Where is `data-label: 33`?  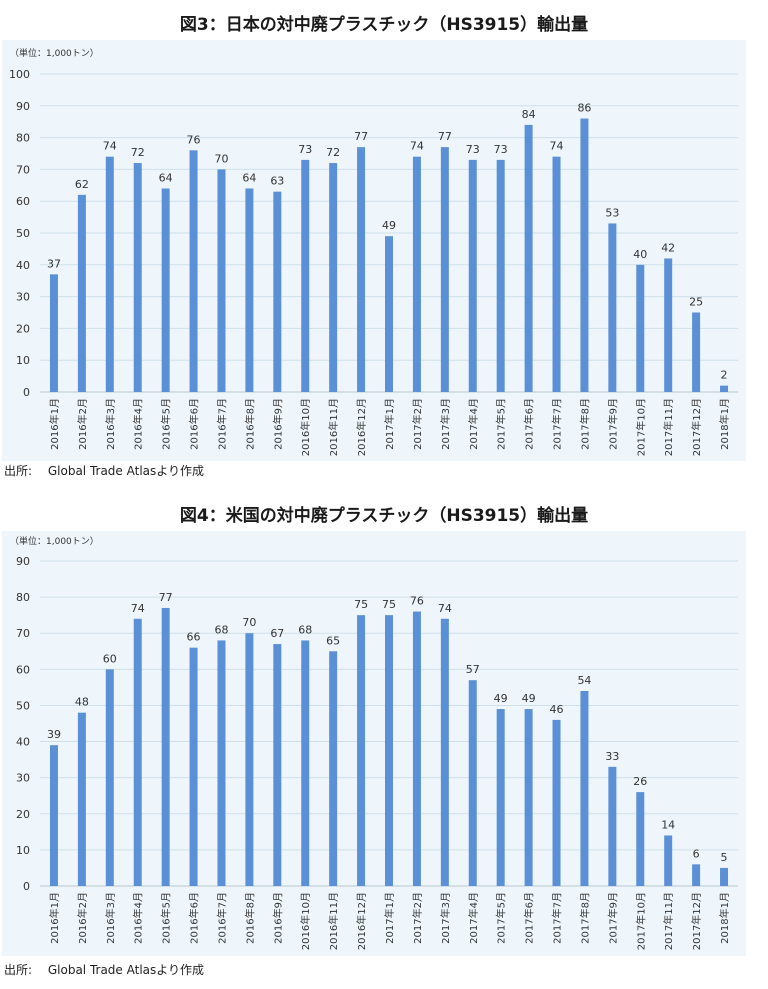 data-label: 33 is located at coordinates (612, 756).